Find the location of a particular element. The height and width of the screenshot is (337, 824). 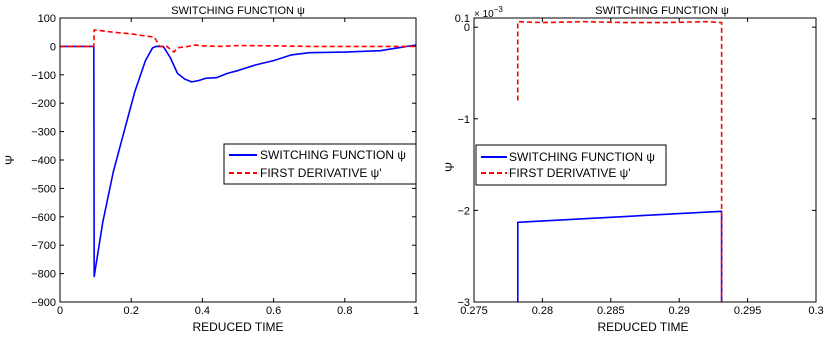

chart-left-ytick-label: −200 is located at coordinates (43, 104).